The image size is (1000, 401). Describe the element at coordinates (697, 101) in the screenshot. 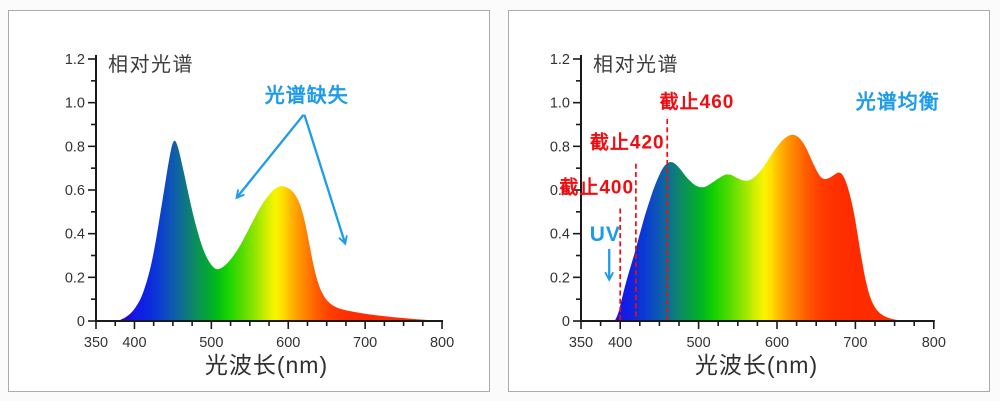

I see `annotation-text: 截止460` at that location.